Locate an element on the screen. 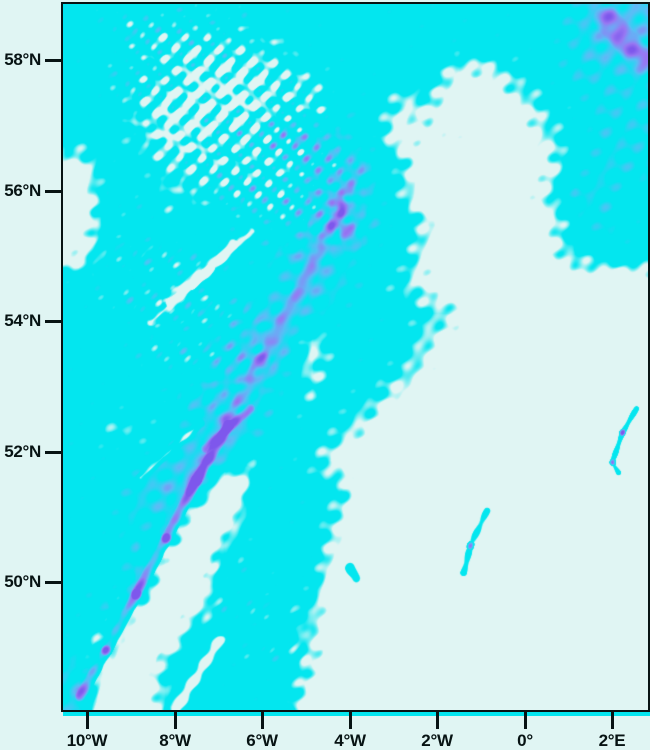 The height and width of the screenshot is (750, 650). bottom-cyan-strip is located at coordinates (356, 714).